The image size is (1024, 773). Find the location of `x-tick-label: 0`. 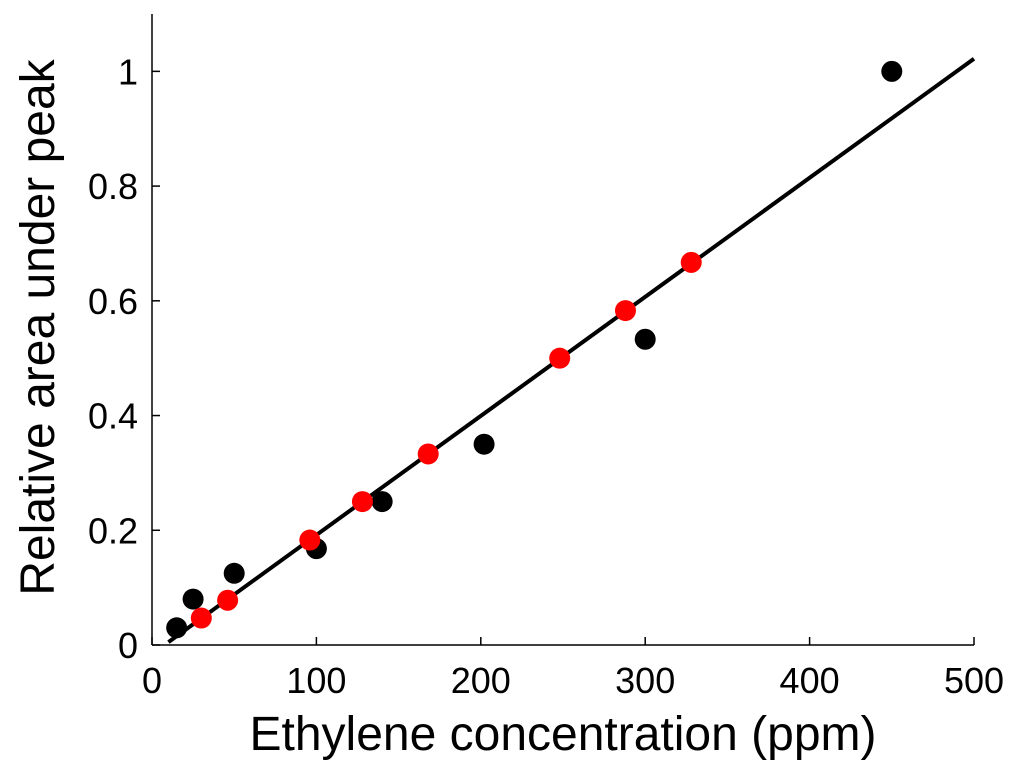

x-tick-label: 0 is located at coordinates (152, 680).